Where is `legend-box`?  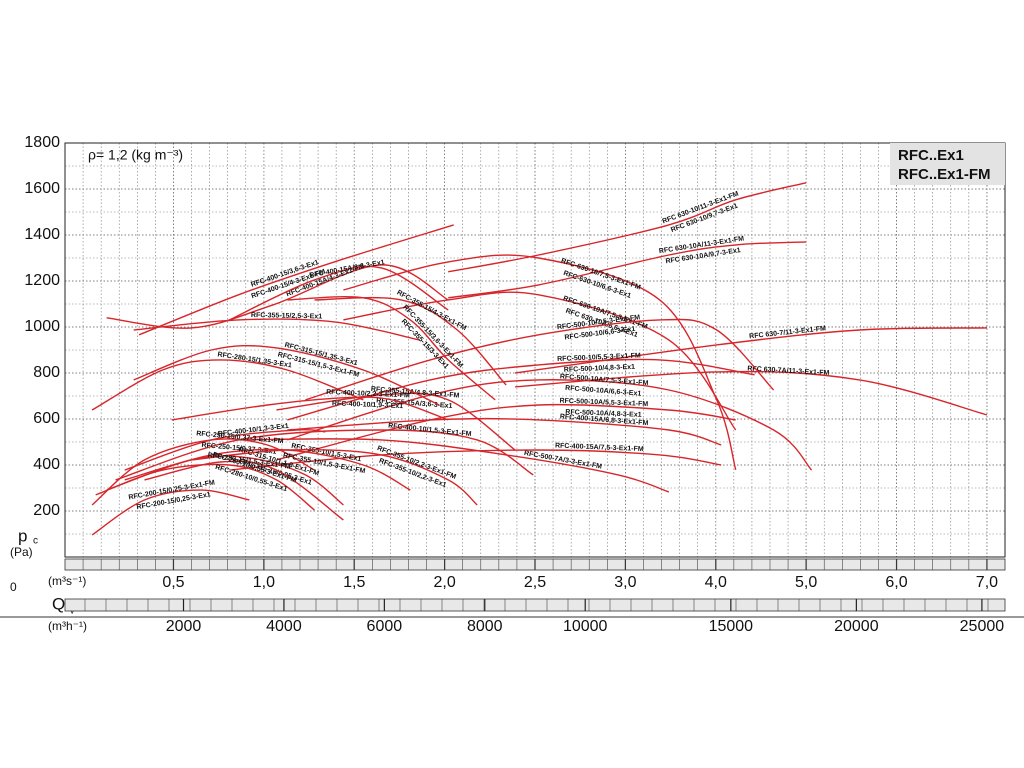
legend-box is located at coordinates (947, 164).